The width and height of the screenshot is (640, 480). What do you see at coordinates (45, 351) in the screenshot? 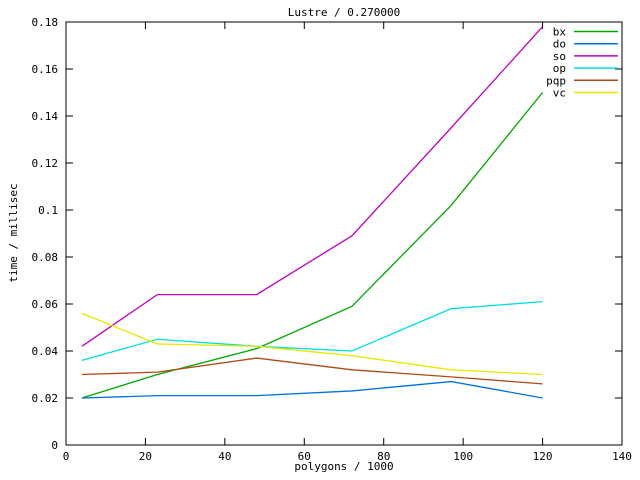
I see `y-tick-label: 0.04` at bounding box center [45, 351].